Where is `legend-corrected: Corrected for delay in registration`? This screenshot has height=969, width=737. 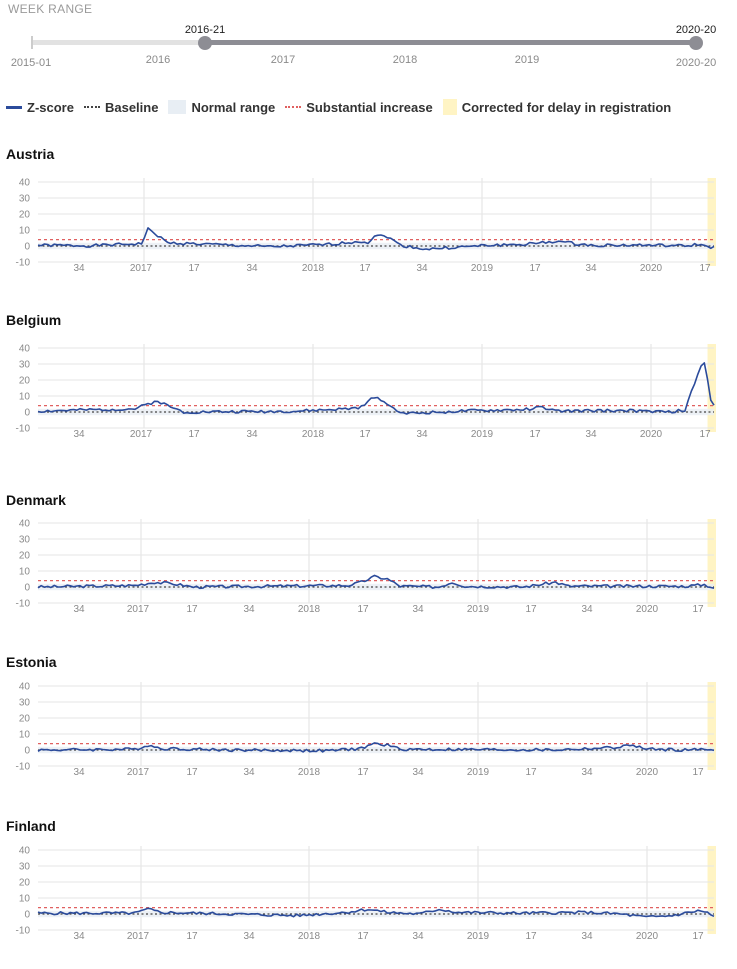
legend-corrected: Corrected for delay in registration is located at coordinates (557, 107).